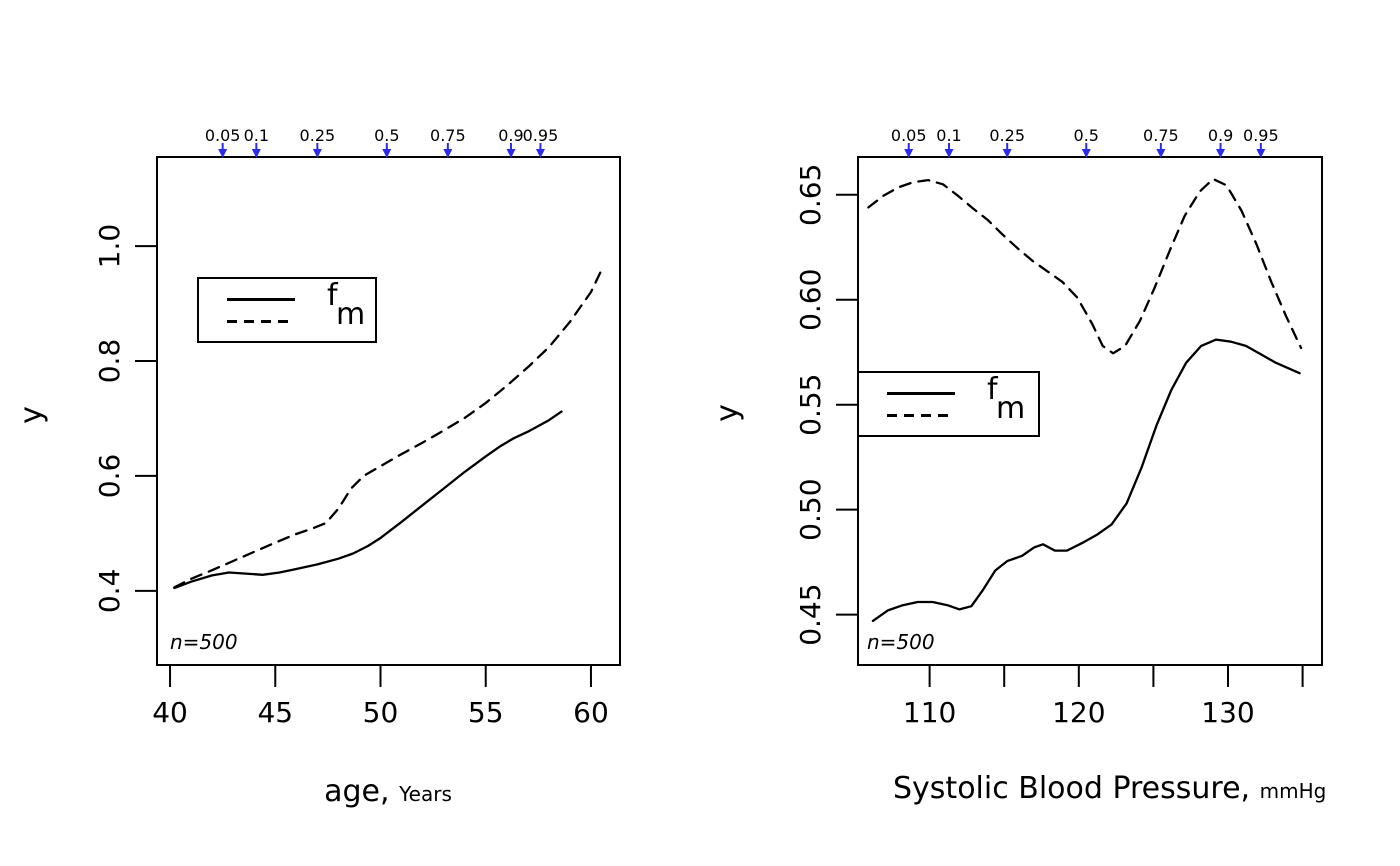  Describe the element at coordinates (261, 321) in the screenshot. I see `left-legend-dashed-line-sample` at that location.